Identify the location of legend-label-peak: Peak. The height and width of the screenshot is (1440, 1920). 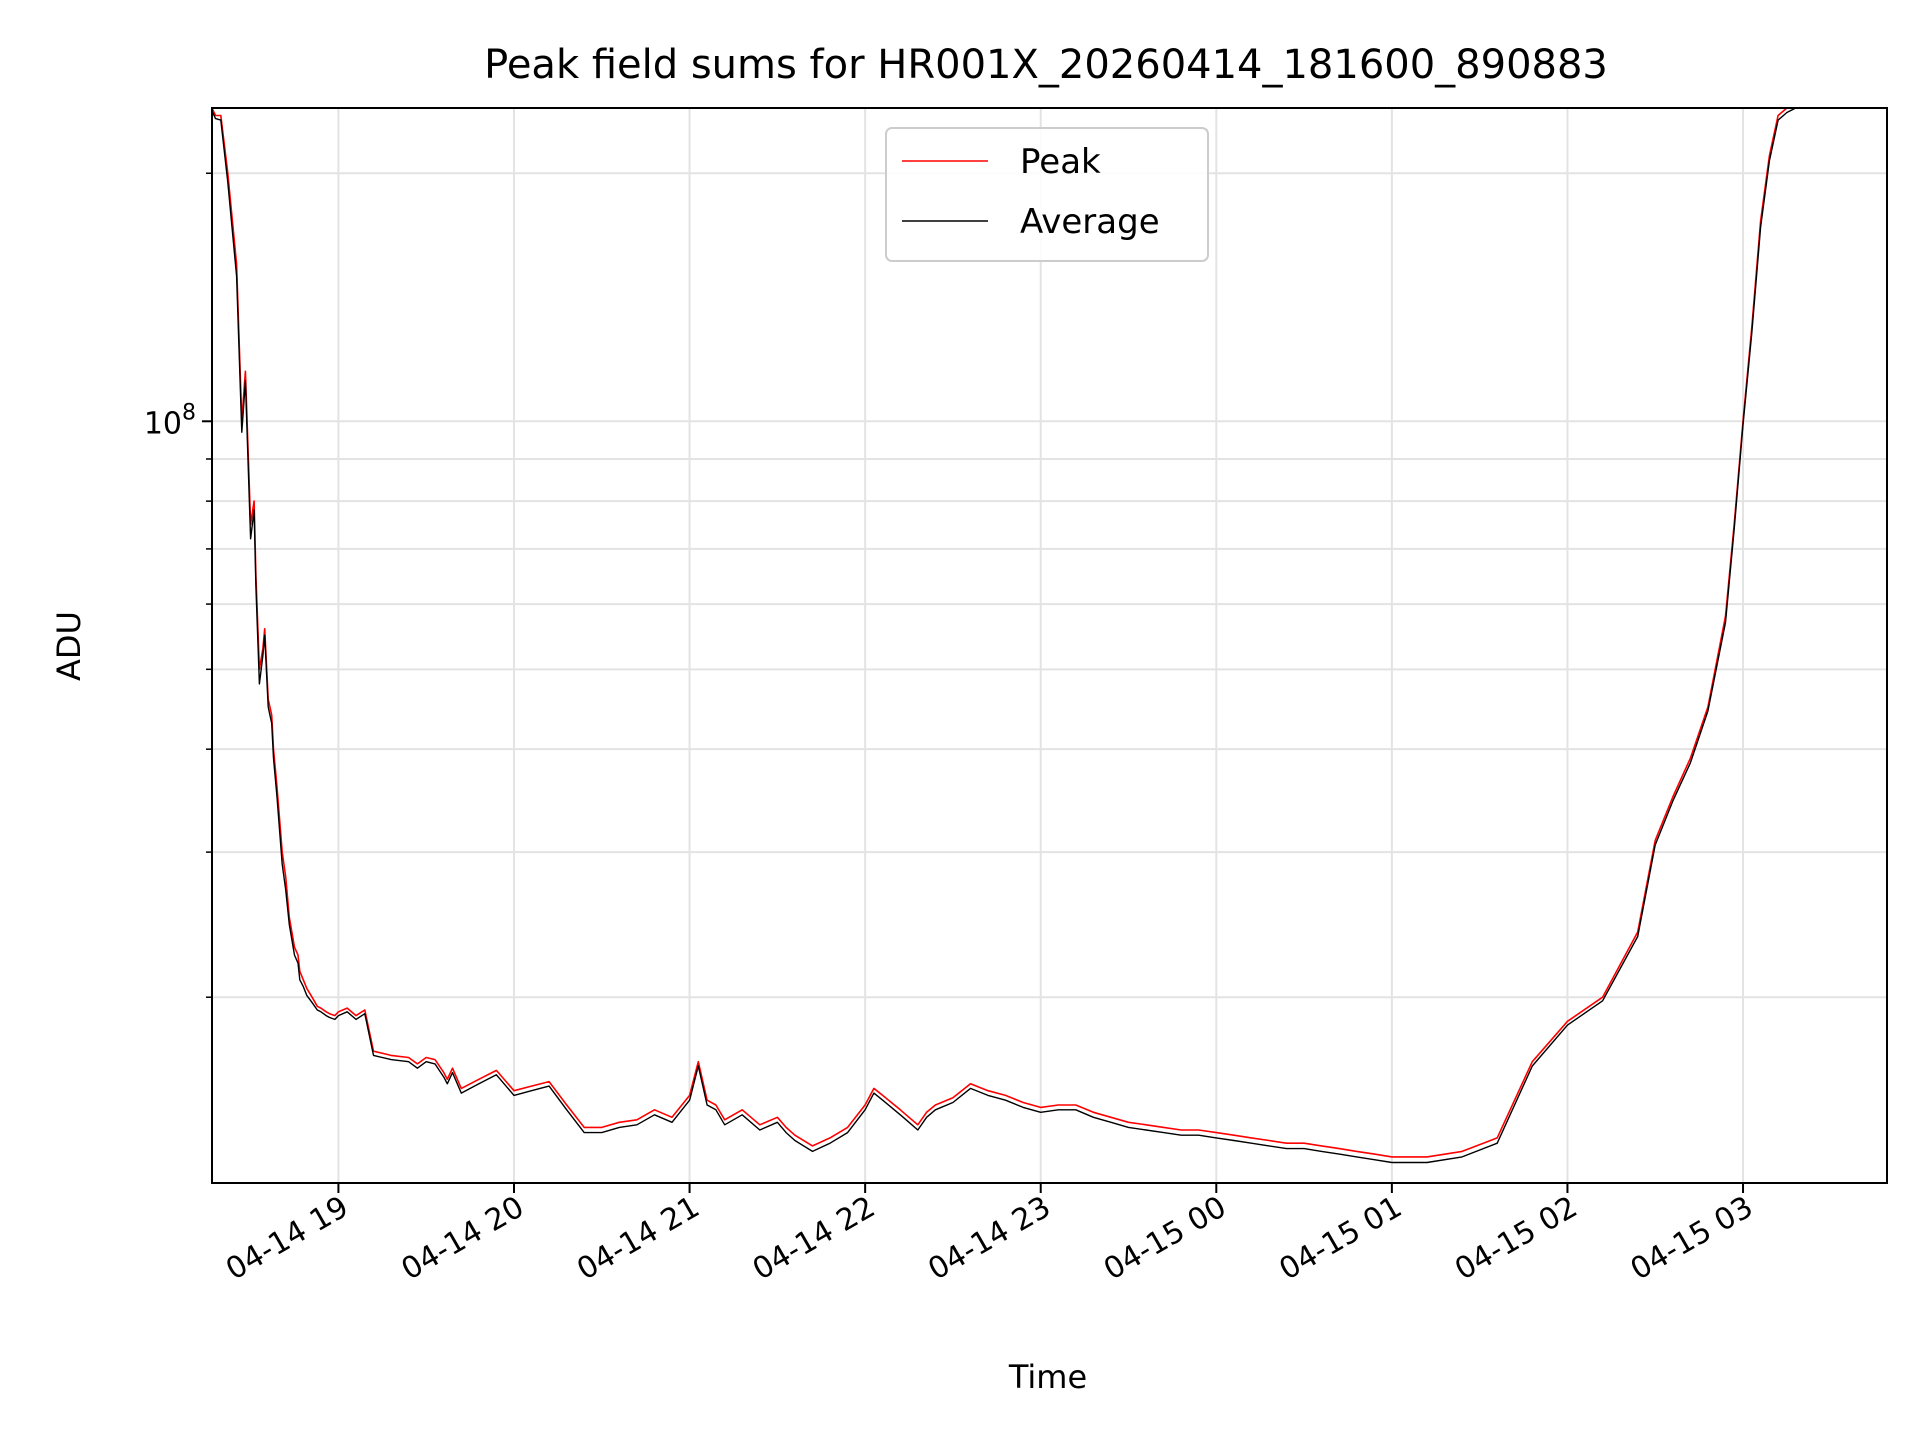
(1060, 162).